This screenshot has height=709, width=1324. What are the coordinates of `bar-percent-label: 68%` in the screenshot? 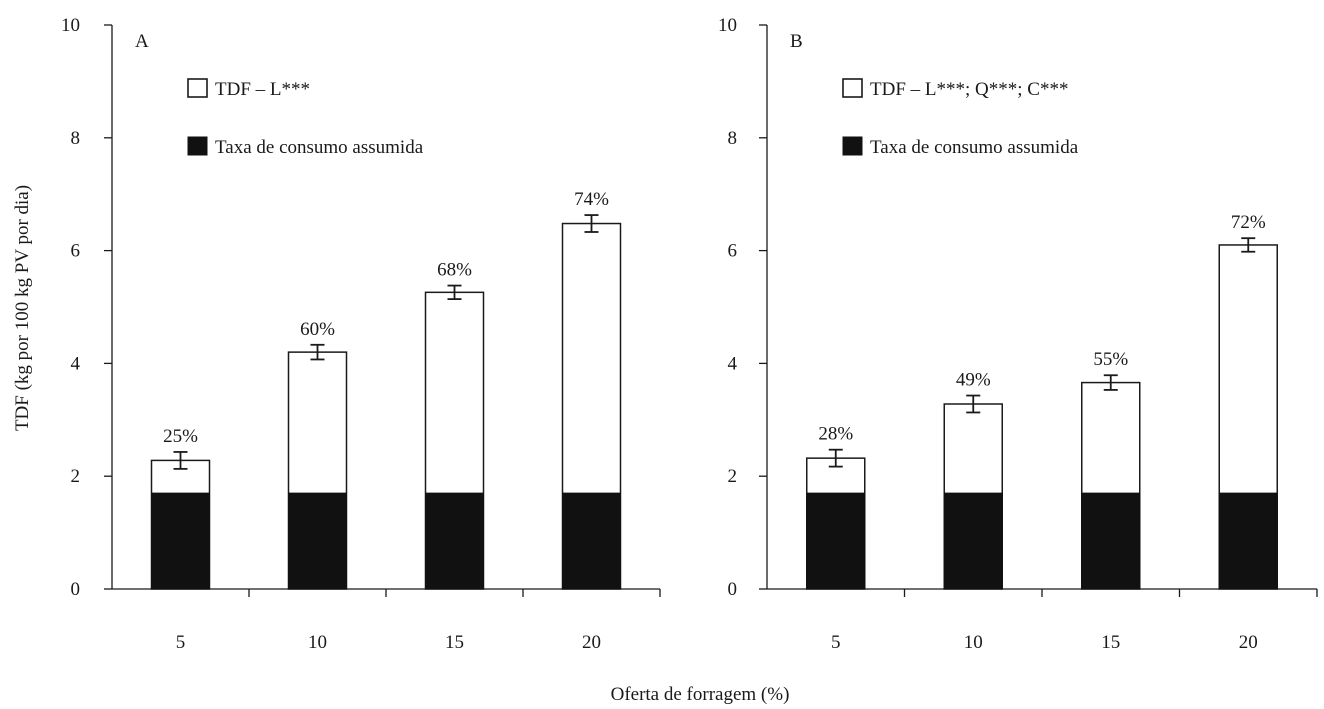 It's located at (454, 270).